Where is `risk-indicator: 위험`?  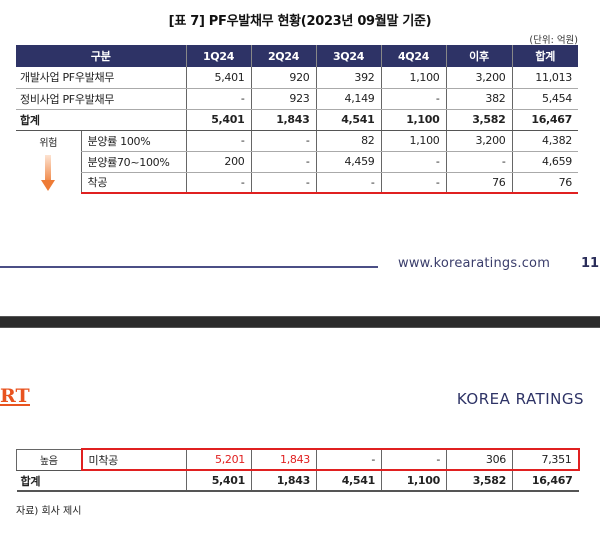
risk-indicator: 위험 is located at coordinates (48, 161).